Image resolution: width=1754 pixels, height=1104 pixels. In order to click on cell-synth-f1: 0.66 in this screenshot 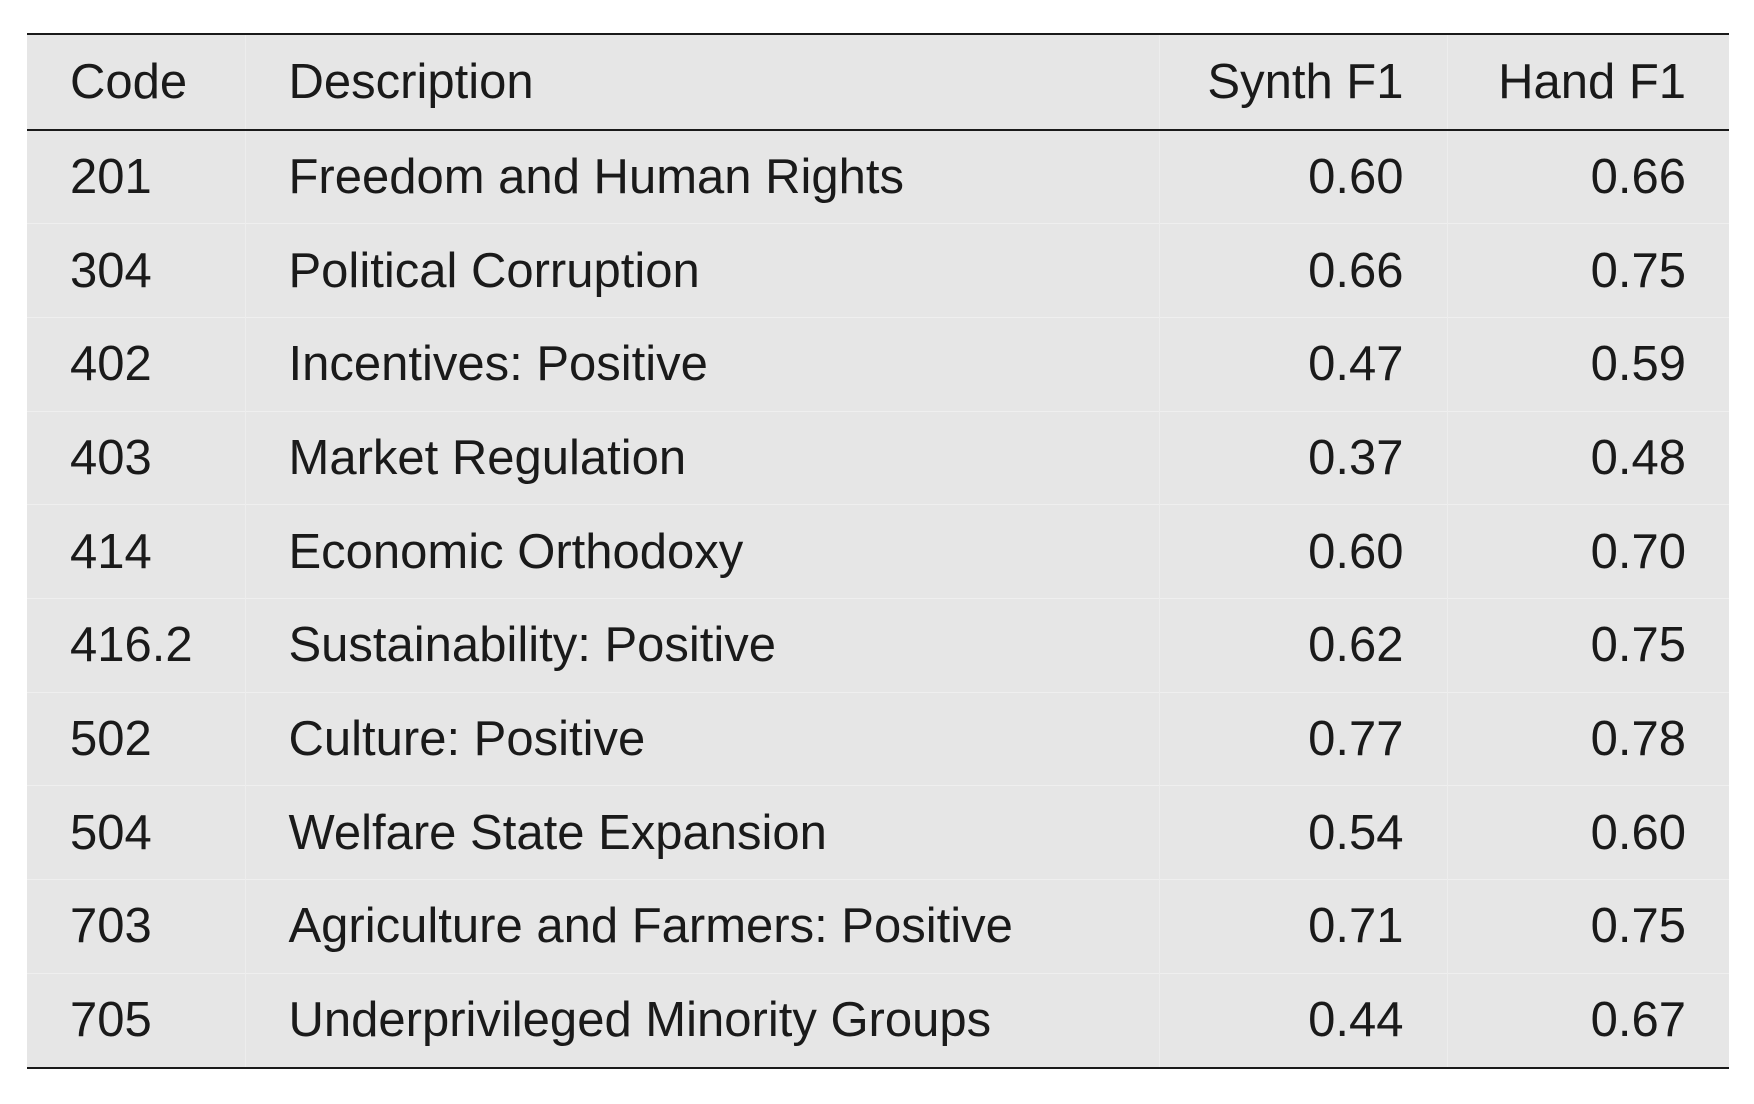, I will do `click(1303, 270)`.